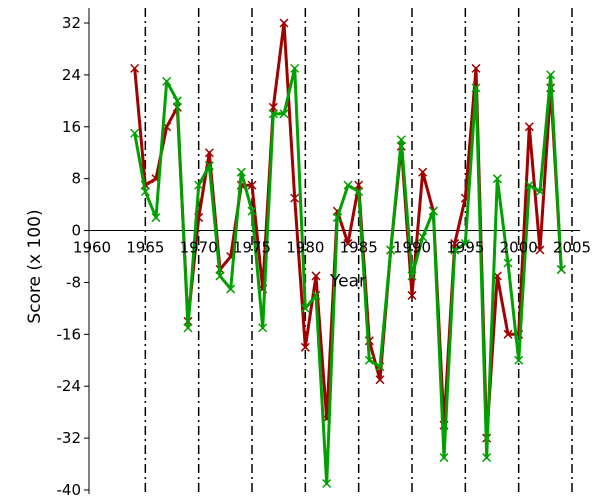 The image size is (597, 498). Describe the element at coordinates (359, 248) in the screenshot. I see `x-tick-label: 1985` at that location.